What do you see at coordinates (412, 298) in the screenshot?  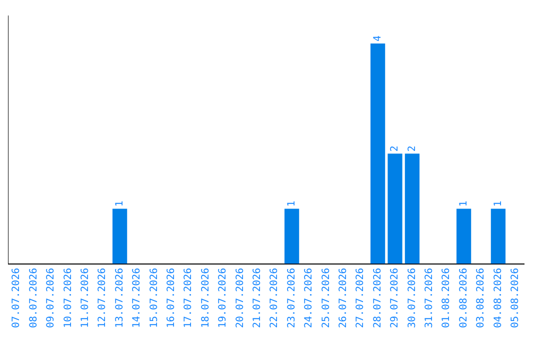 I see `x-tick-label: 30.07.2026` at bounding box center [412, 298].